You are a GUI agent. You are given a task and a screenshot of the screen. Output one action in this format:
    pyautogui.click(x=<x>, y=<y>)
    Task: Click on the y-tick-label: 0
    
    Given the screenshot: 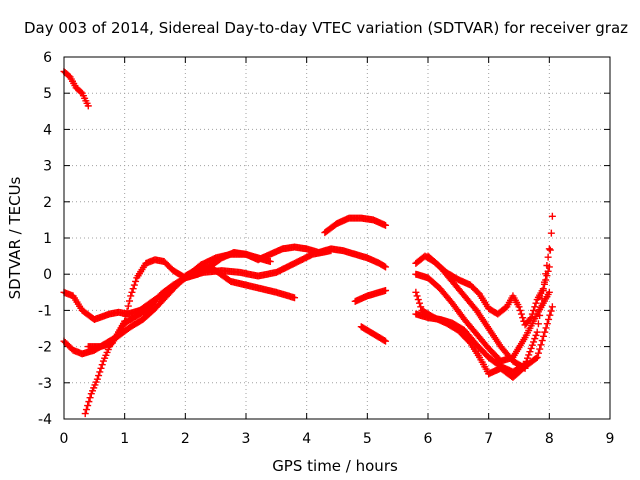 What is the action you would take?
    pyautogui.click(x=47, y=275)
    